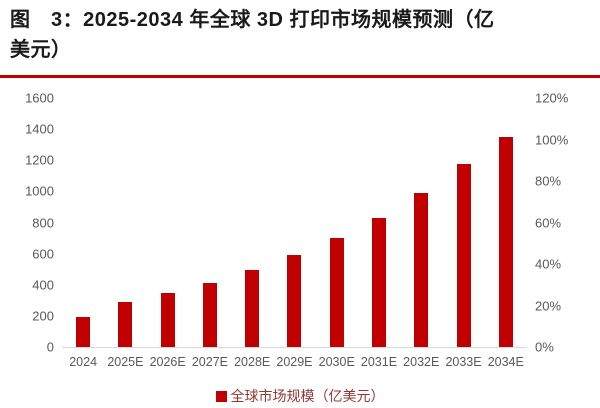 This screenshot has width=600, height=408. Describe the element at coordinates (505, 241) in the screenshot. I see `bar-2034E` at that location.